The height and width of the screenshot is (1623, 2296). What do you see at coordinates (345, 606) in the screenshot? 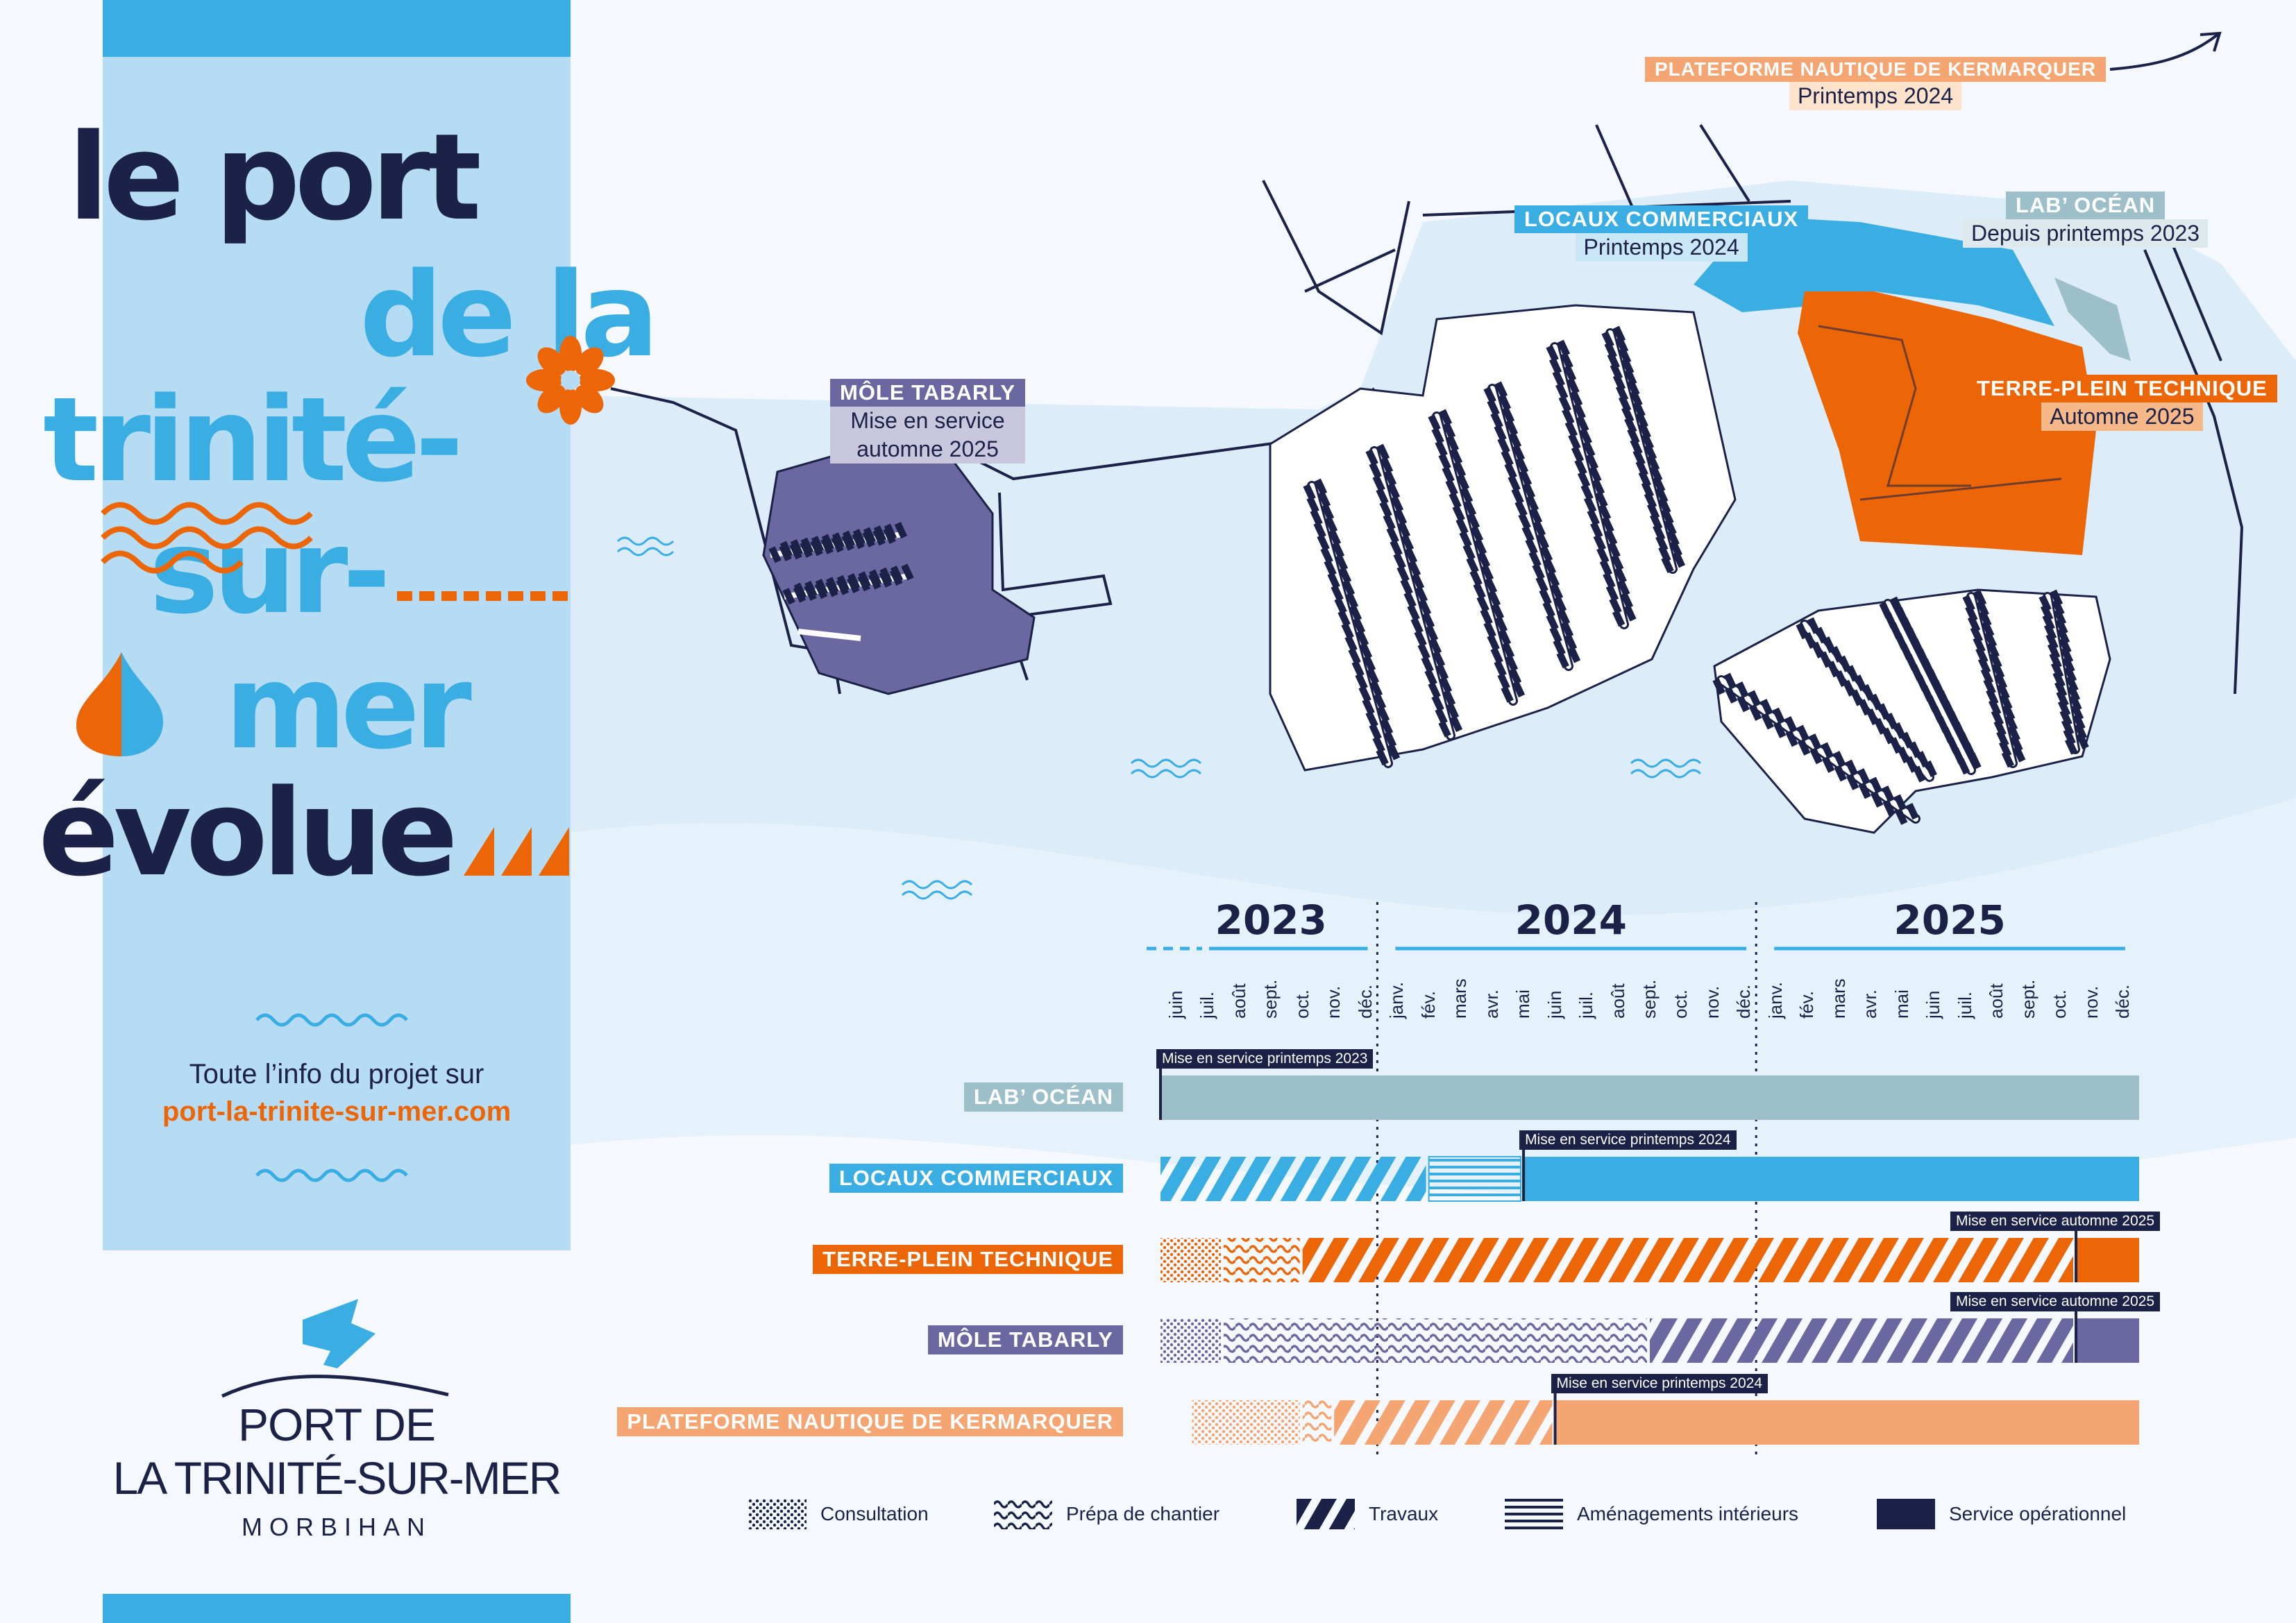
I see `title-decorations` at bounding box center [345, 606].